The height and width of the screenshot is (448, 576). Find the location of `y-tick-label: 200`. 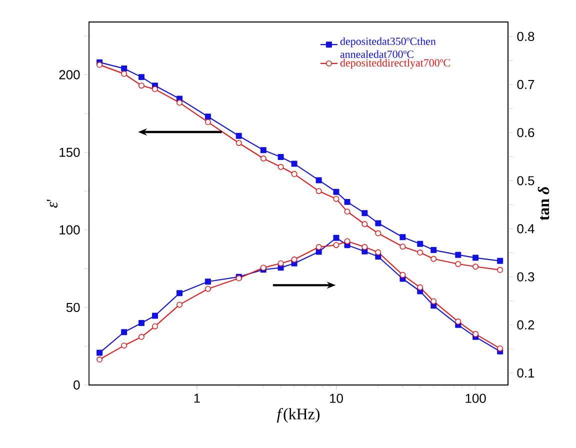

y-tick-label: 200 is located at coordinates (69, 75).